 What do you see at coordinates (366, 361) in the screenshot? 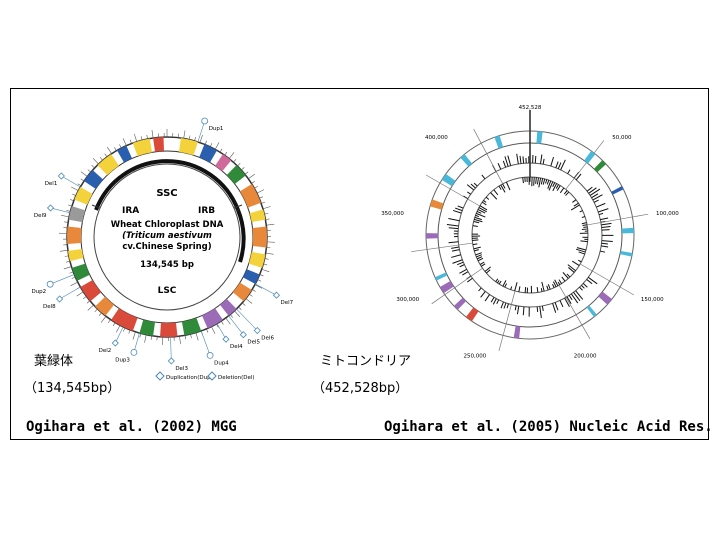
I see `mitochondria-label: ミトコンドリア` at bounding box center [366, 361].